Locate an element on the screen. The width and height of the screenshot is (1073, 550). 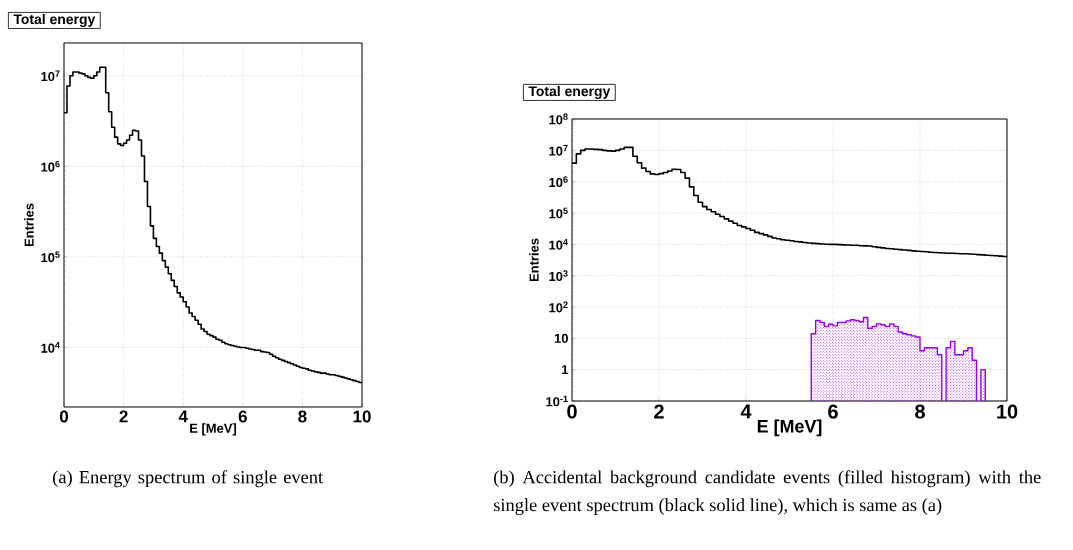
y-tick-label: 10$^{2}$ is located at coordinates (558, 307).